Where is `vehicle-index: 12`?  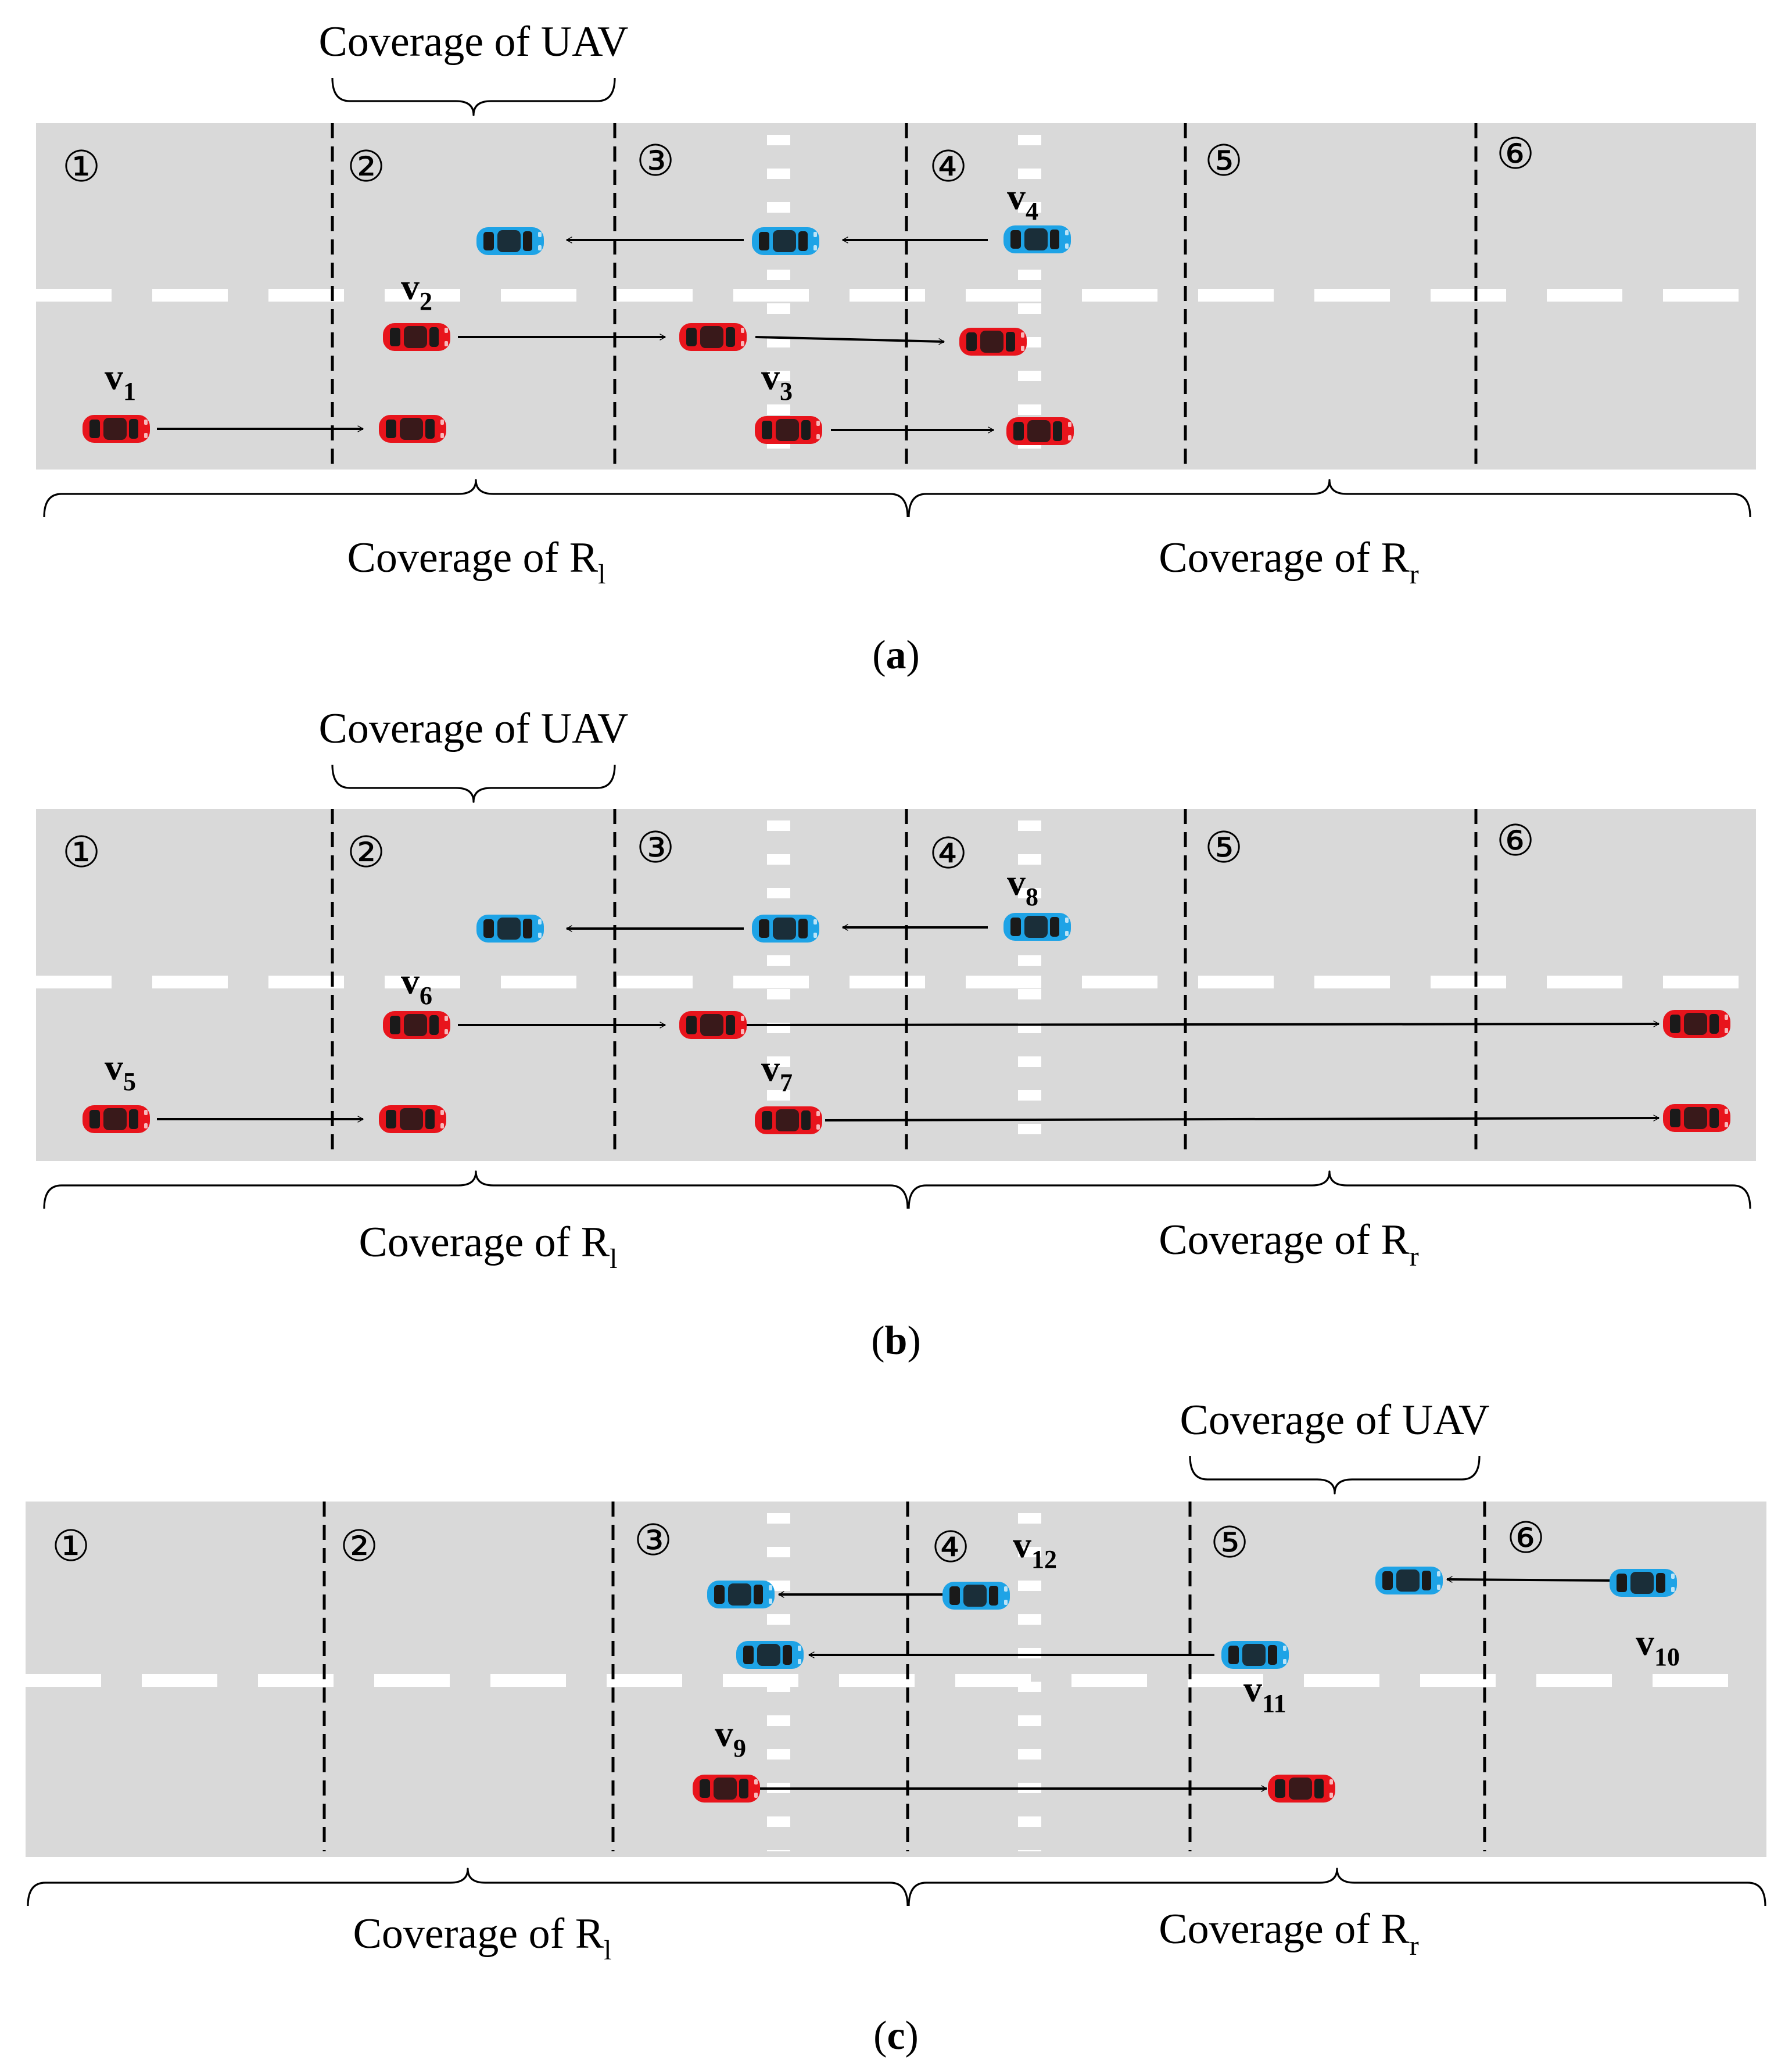 vehicle-index: 12 is located at coordinates (1044, 1559).